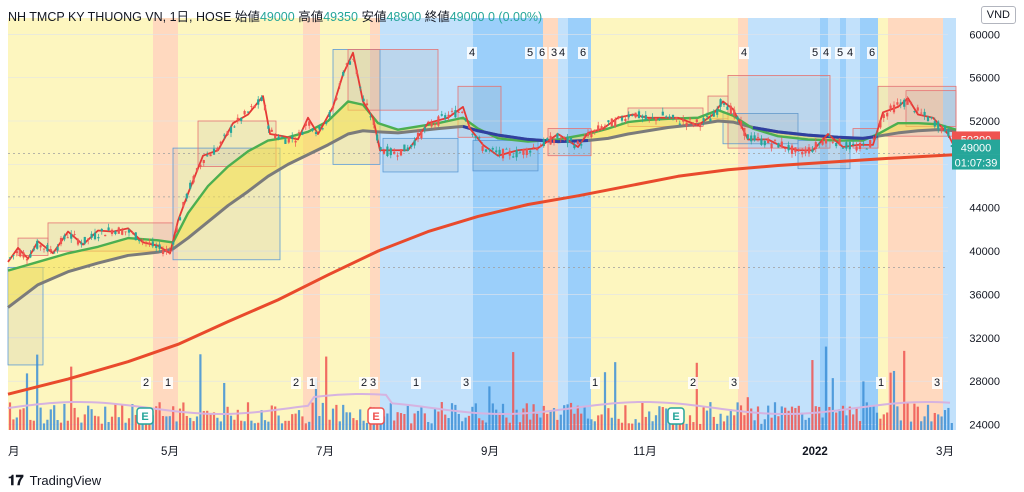 The image size is (1024, 492). What do you see at coordinates (734, 383) in the screenshot?
I see `mark-label-10: 3` at bounding box center [734, 383].